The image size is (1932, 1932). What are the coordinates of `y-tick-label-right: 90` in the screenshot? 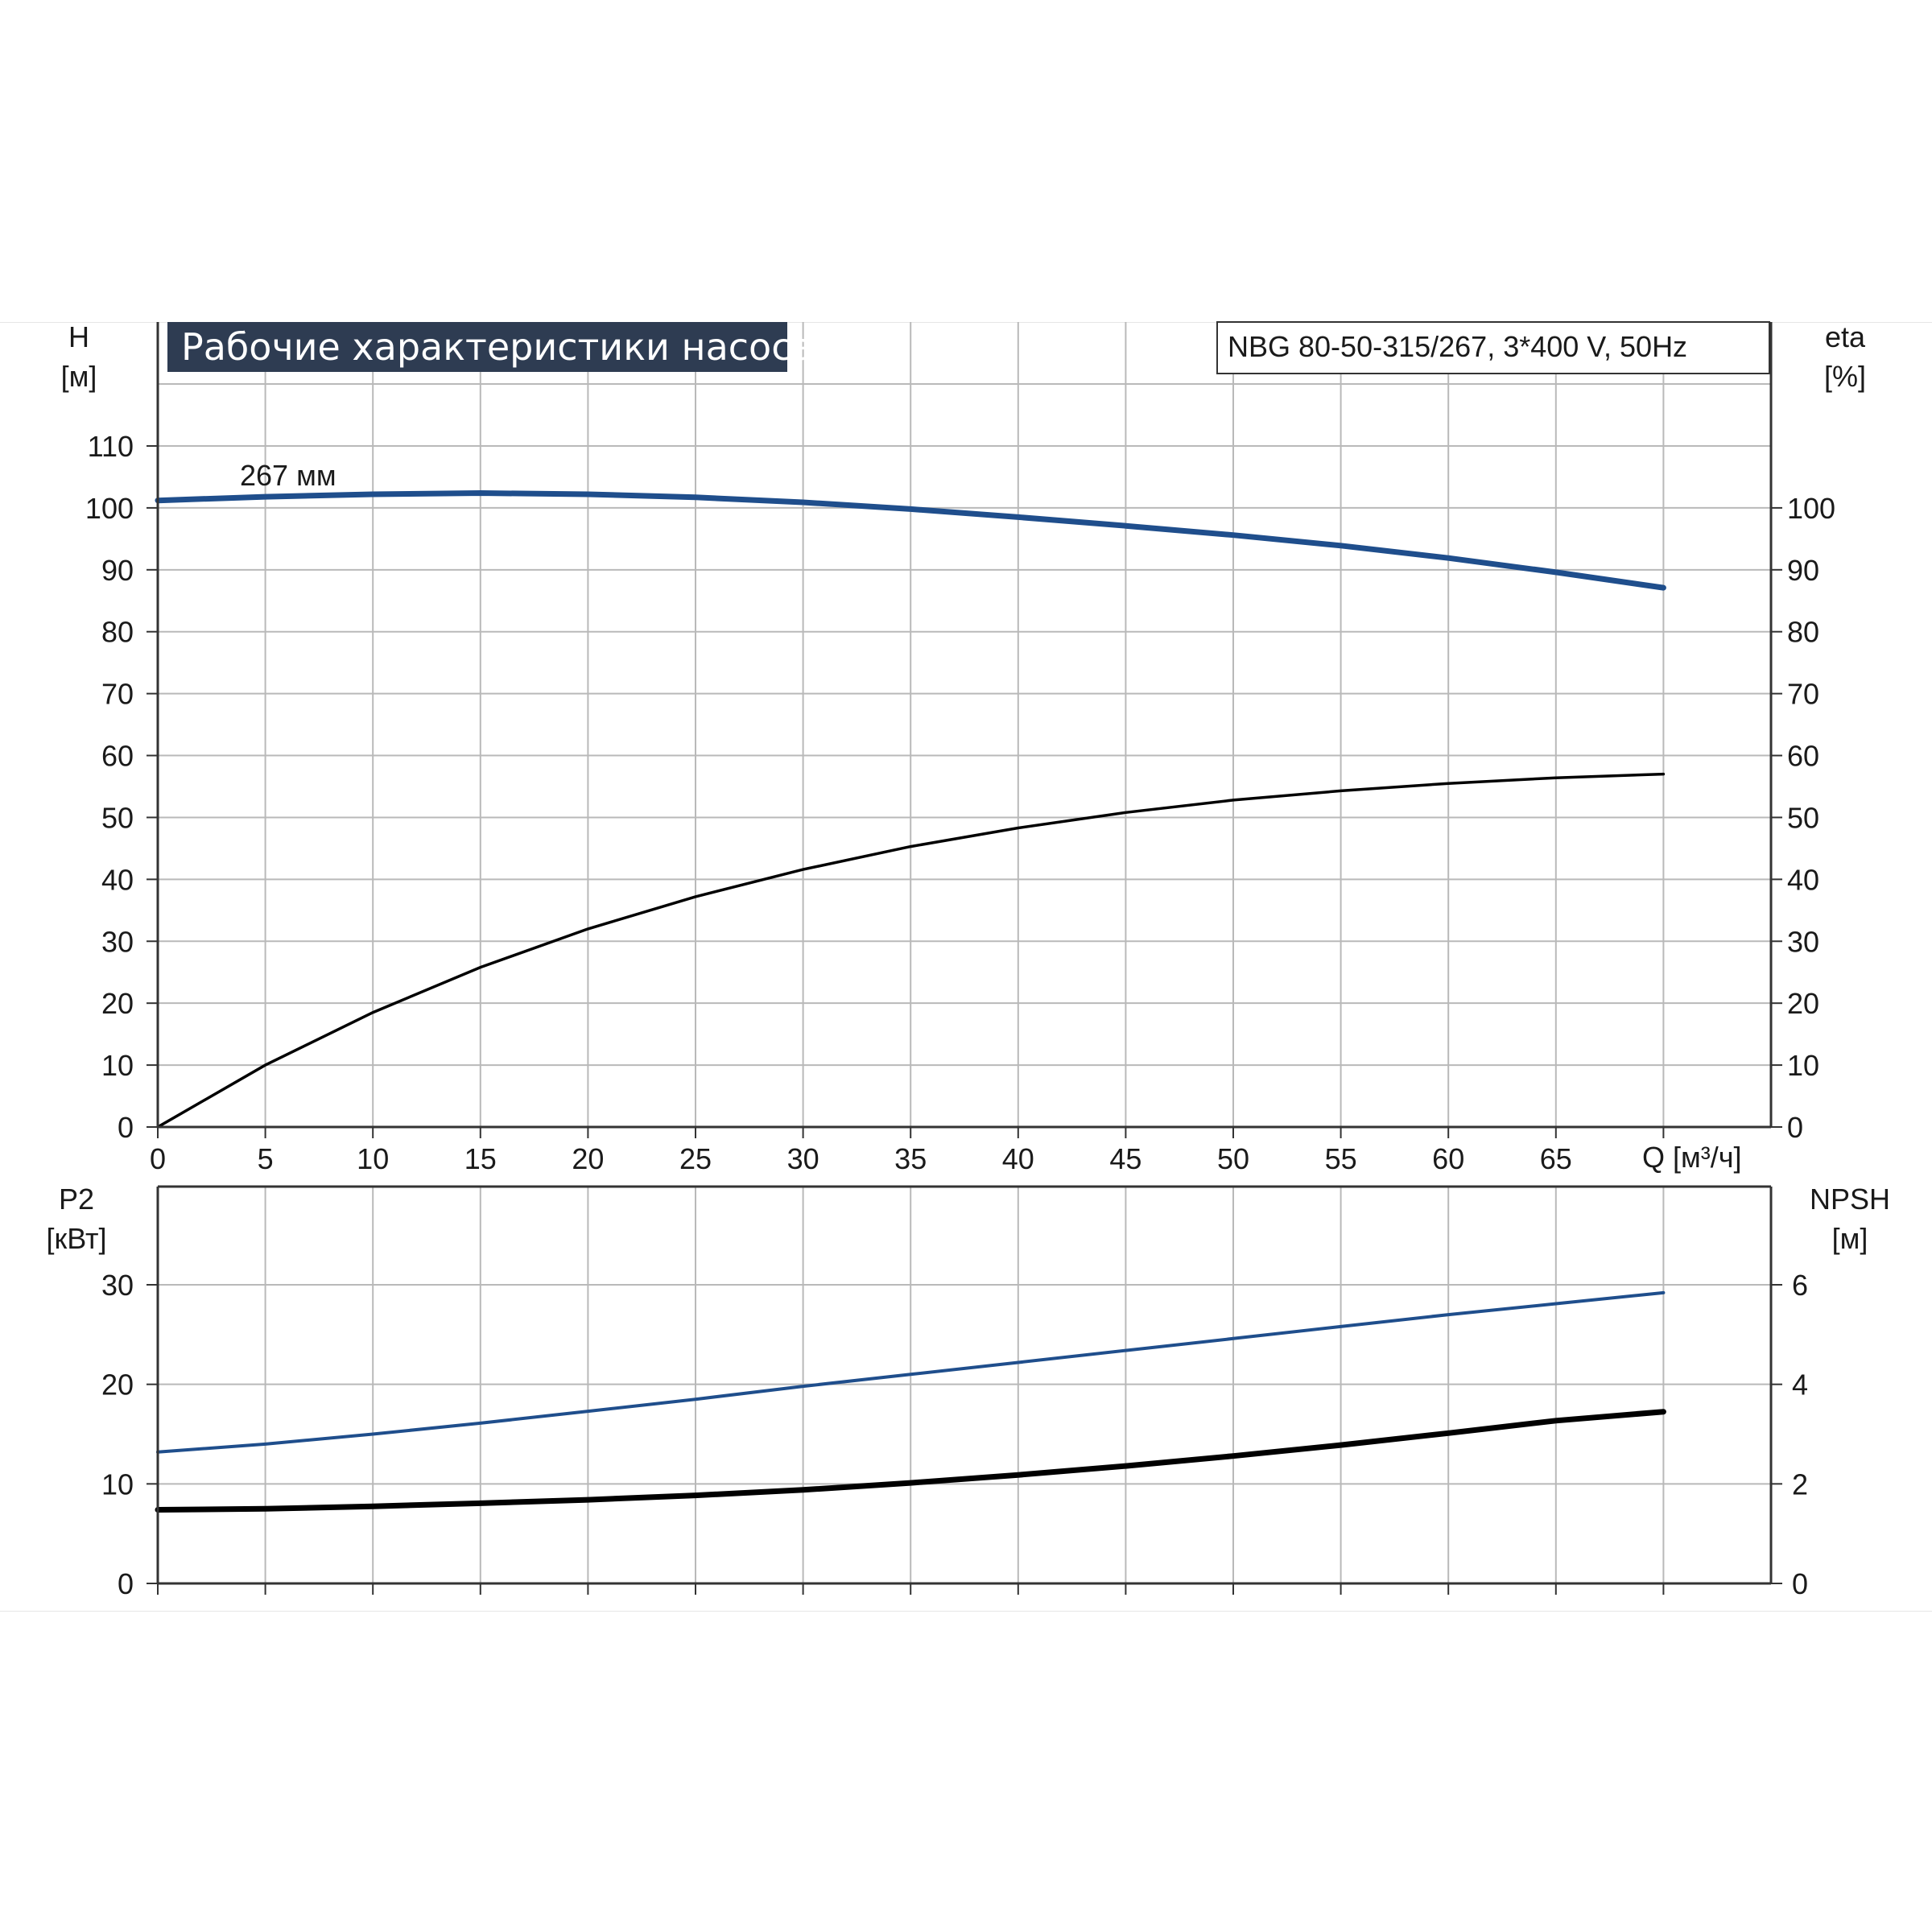 It's located at (1803, 570).